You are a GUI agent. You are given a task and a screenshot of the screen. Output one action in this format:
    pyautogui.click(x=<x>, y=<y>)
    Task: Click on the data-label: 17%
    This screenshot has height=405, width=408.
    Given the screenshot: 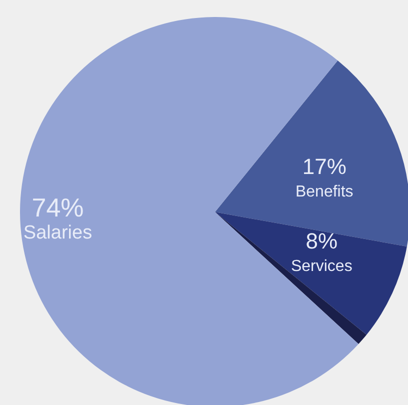 What is the action you would take?
    pyautogui.click(x=324, y=167)
    